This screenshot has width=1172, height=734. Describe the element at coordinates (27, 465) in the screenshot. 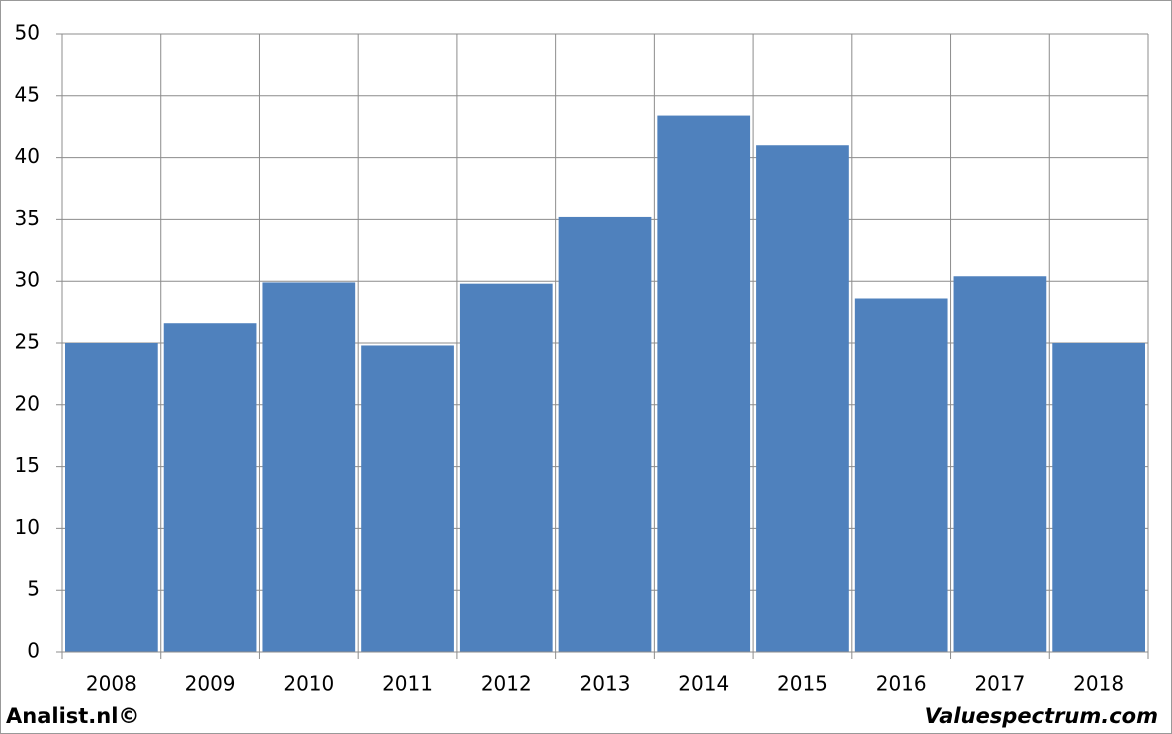

I see `y-tick-label: 15` at that location.